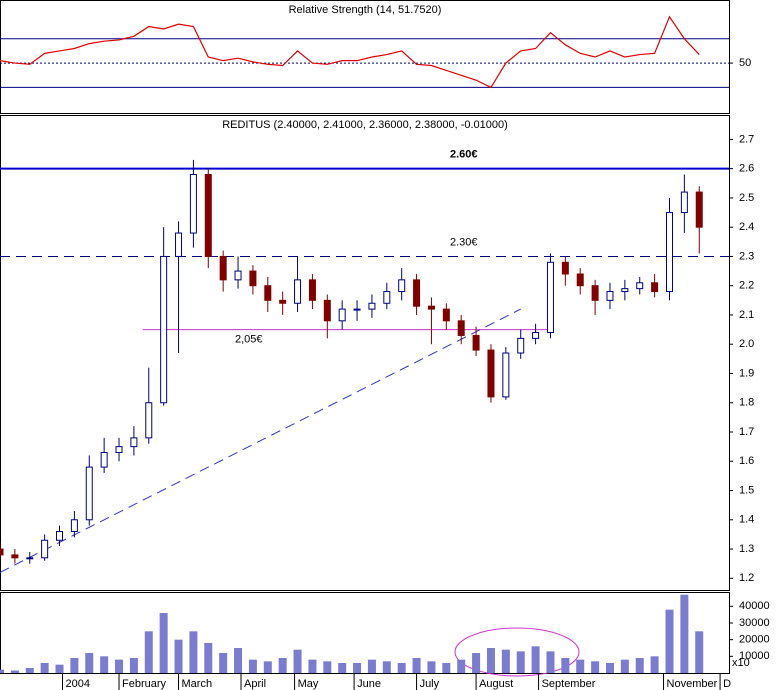  Describe the element at coordinates (369, 684) in the screenshot. I see `x-tick-label: June` at that location.